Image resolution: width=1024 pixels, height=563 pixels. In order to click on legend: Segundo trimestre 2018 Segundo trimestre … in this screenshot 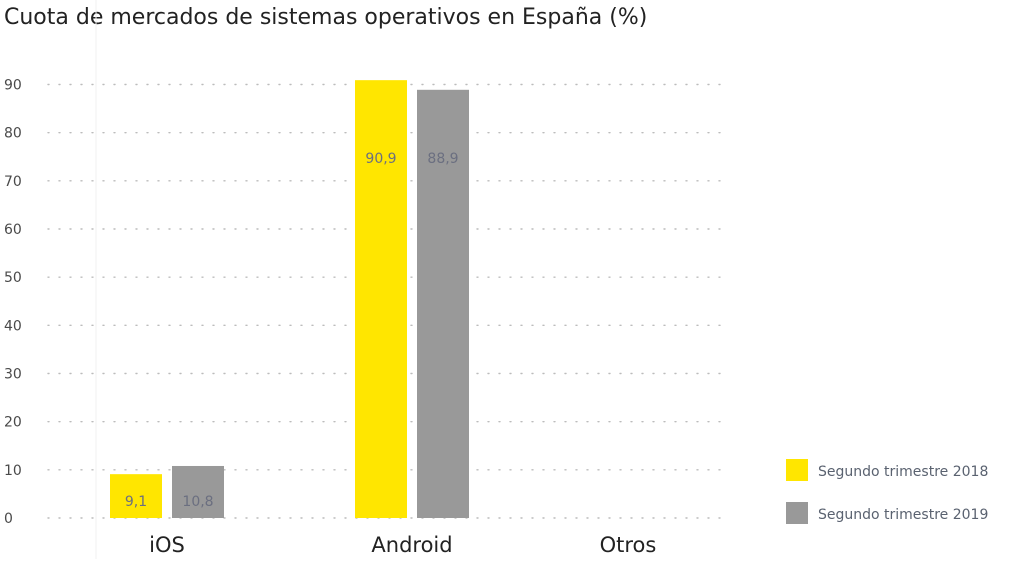, I will do `click(887, 491)`.